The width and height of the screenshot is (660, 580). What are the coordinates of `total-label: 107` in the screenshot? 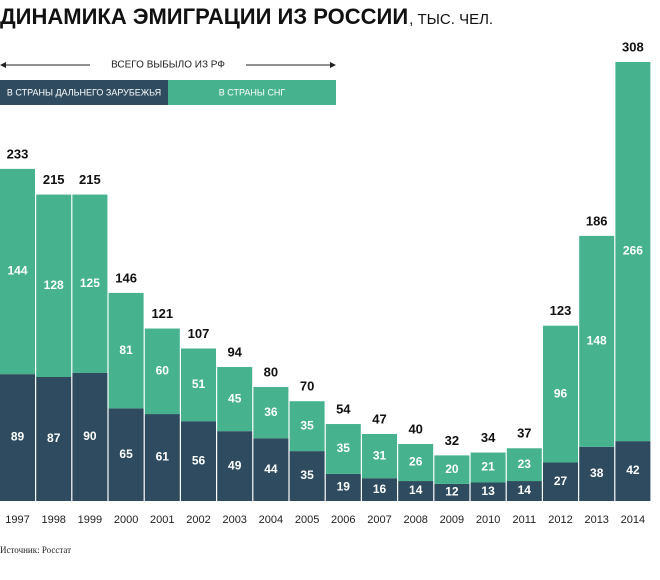 It's located at (199, 333).